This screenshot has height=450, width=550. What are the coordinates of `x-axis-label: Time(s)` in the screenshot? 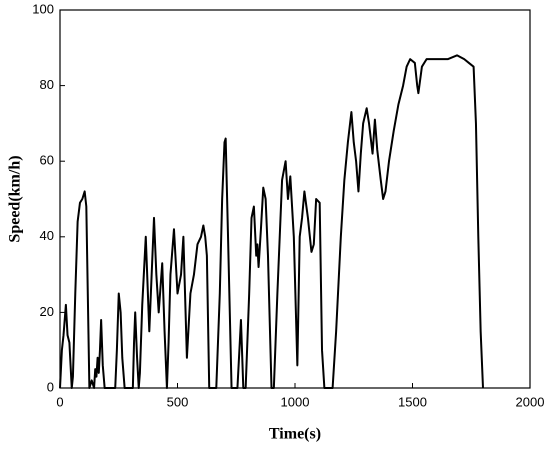 It's located at (295, 434).